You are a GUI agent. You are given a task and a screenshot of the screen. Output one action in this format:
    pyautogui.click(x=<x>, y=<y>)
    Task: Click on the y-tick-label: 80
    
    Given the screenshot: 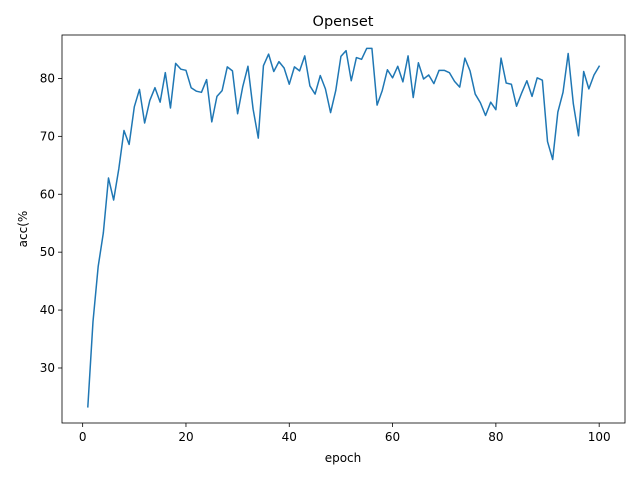 What is the action you would take?
    pyautogui.click(x=47, y=78)
    